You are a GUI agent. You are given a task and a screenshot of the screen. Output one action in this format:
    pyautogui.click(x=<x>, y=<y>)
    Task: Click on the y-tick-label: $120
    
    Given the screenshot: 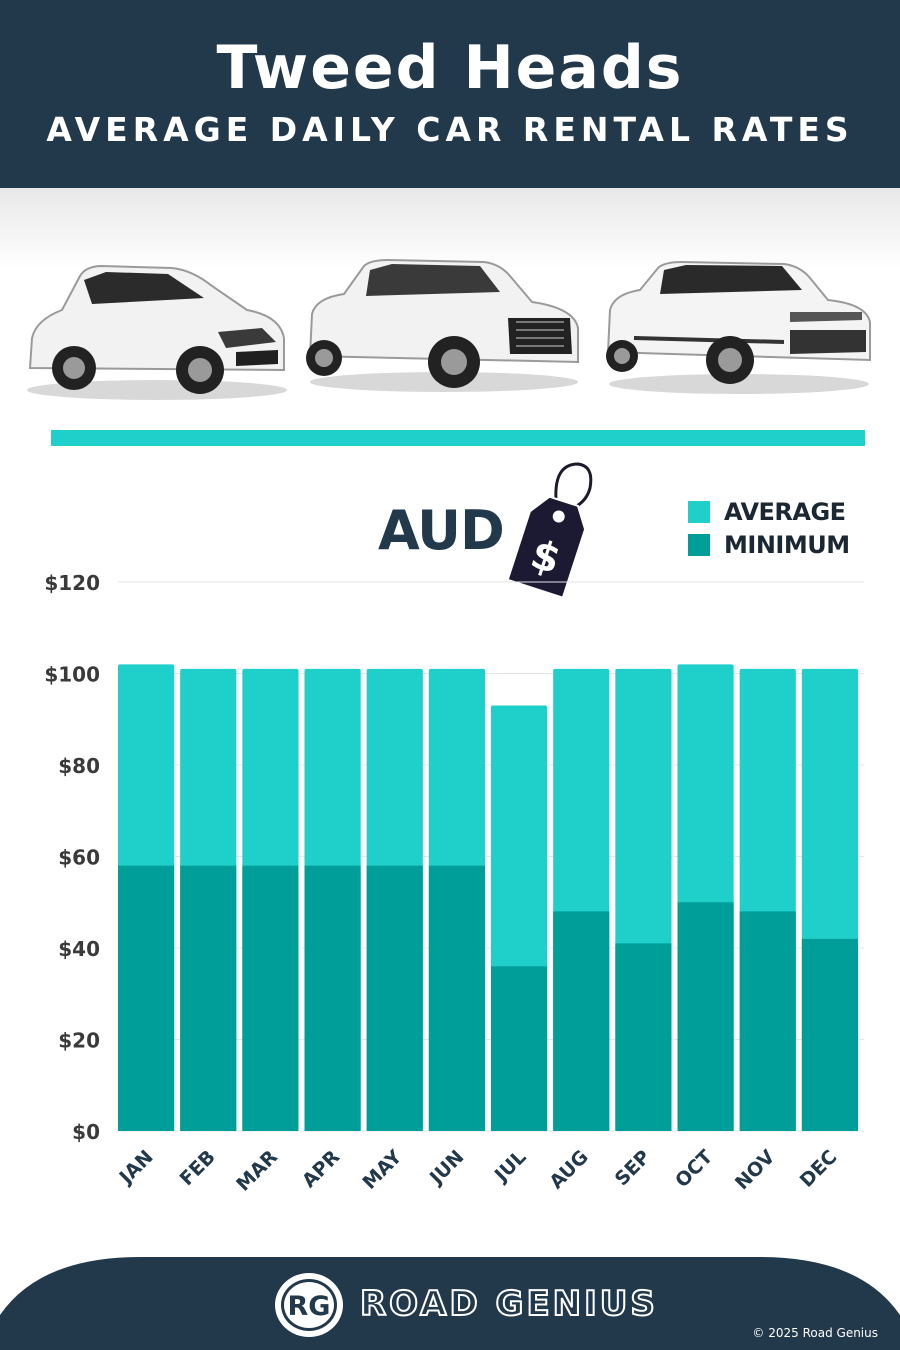 What is the action you would take?
    pyautogui.click(x=72, y=583)
    